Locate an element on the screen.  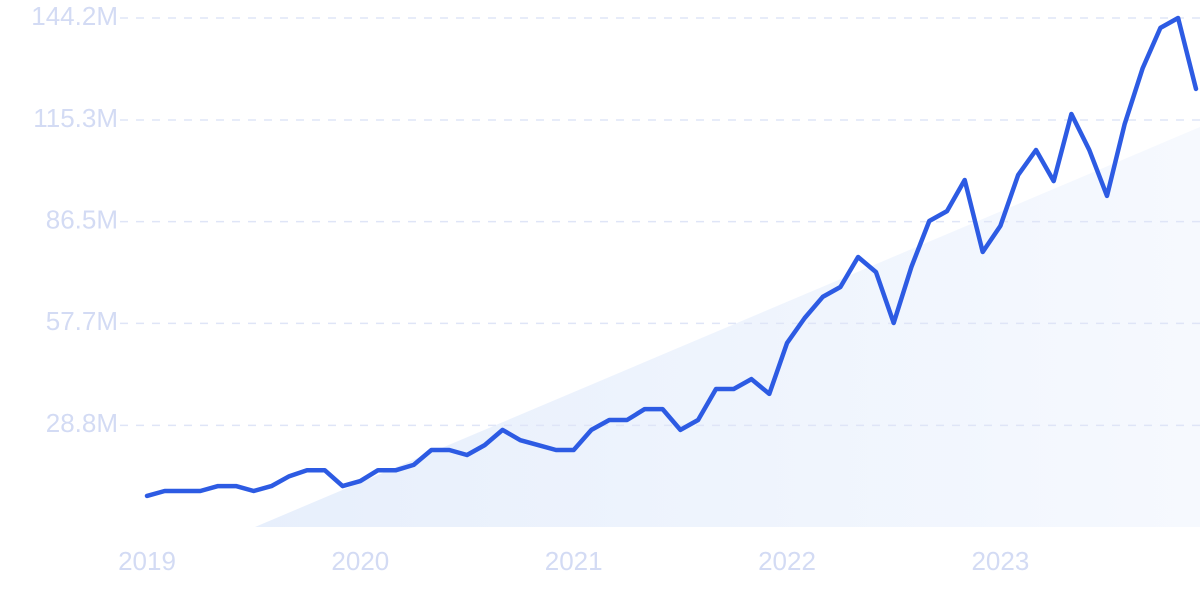
y-tick-label: 144.2M is located at coordinates (74, 16).